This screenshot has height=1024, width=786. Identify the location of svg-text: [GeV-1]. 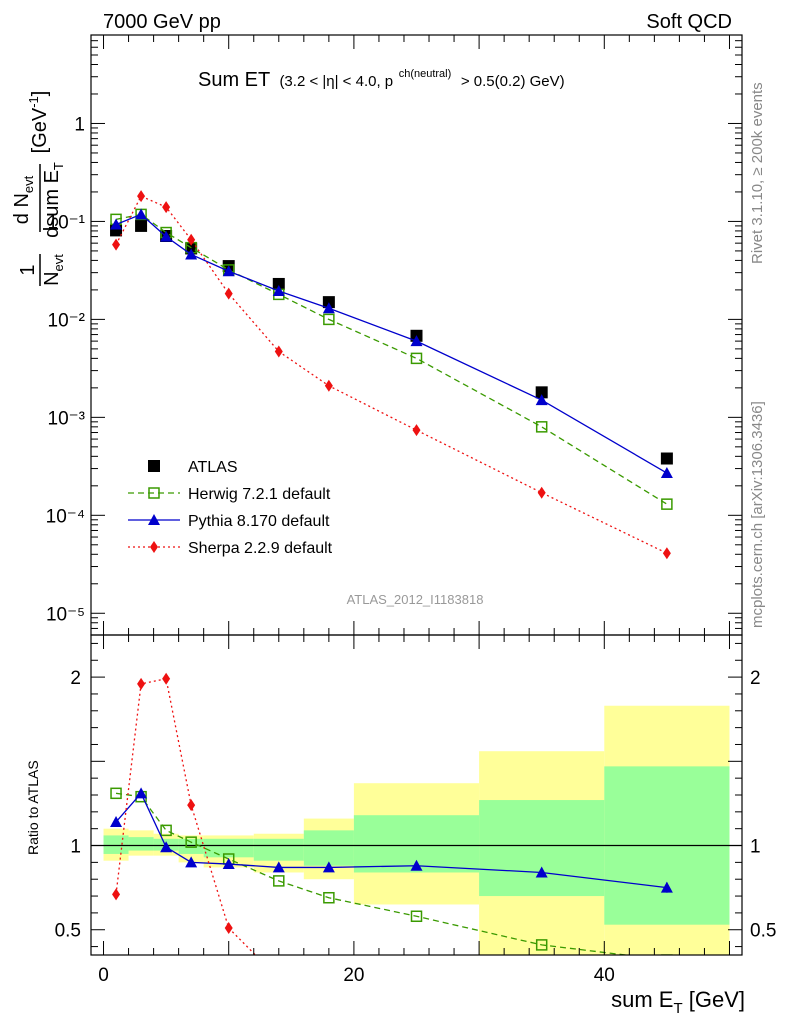
(38, 122).